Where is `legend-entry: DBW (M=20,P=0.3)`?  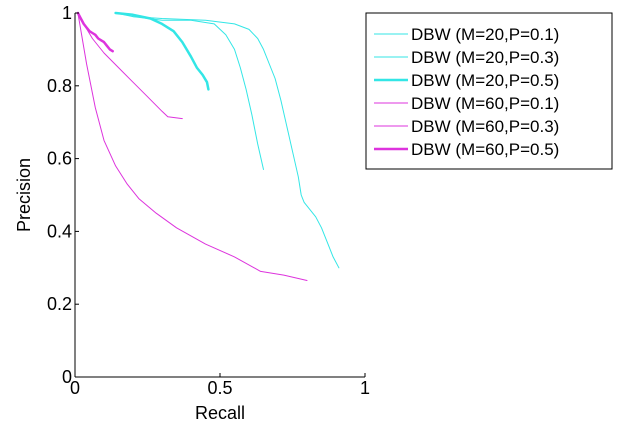
legend-entry: DBW (M=20,P=0.3) is located at coordinates (485, 57).